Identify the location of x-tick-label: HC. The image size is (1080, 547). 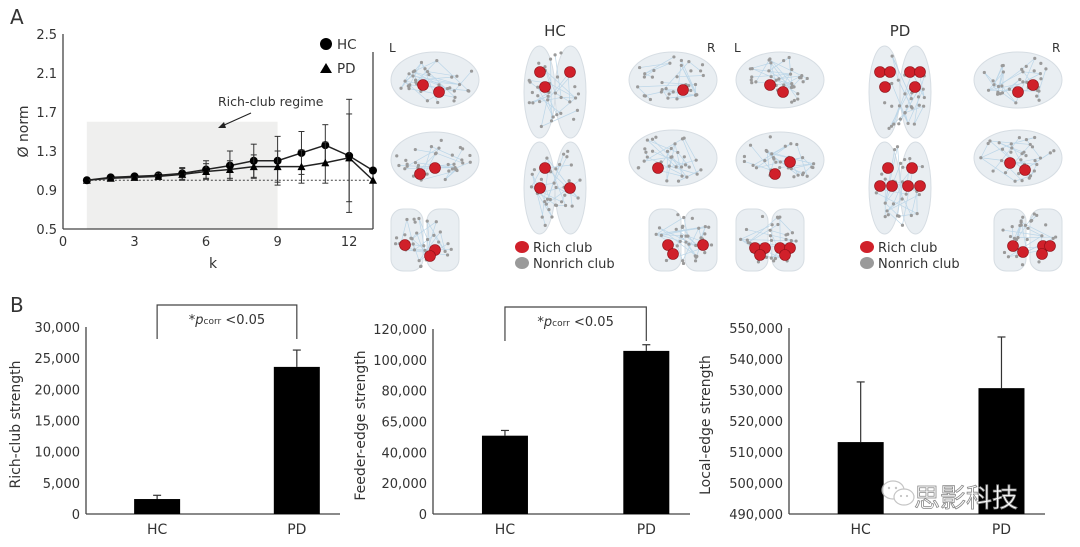
(157, 530).